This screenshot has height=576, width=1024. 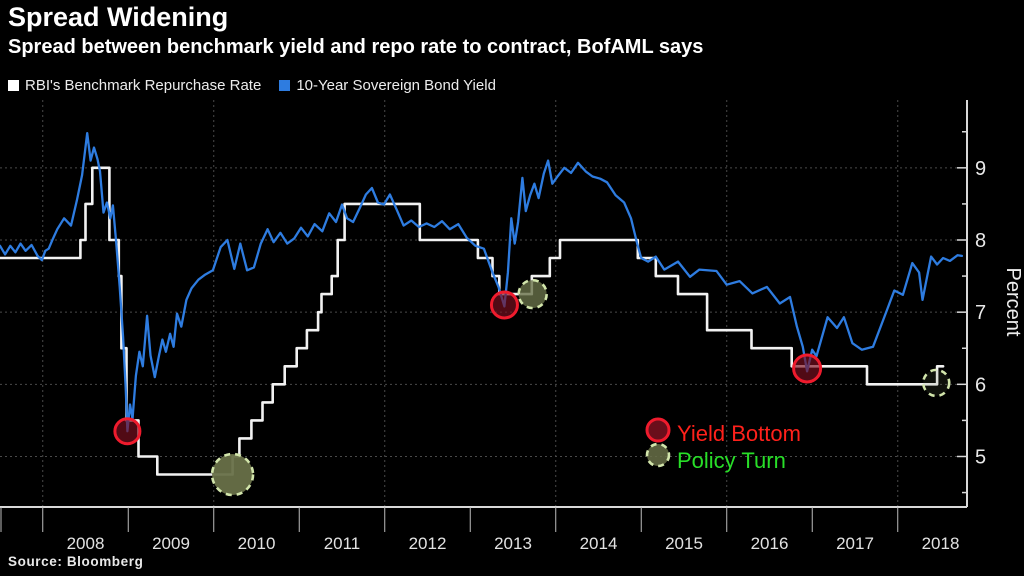 What do you see at coordinates (118, 17) in the screenshot?
I see `page-title: Spread Widening` at bounding box center [118, 17].